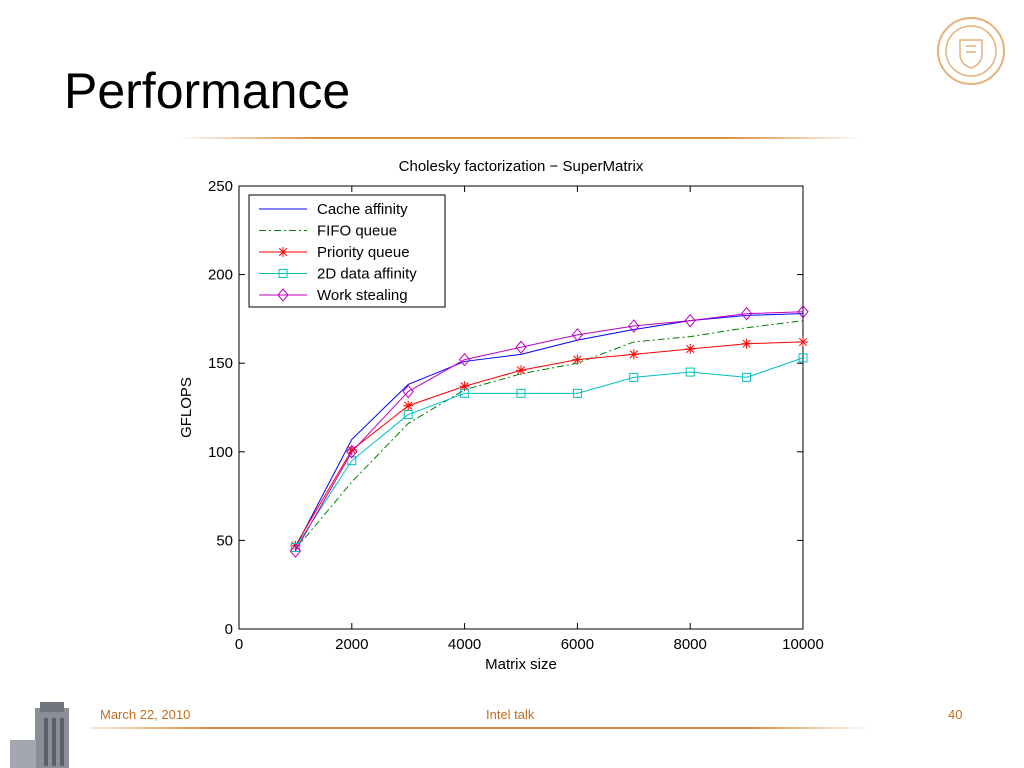 The image size is (1024, 768). What do you see at coordinates (229, 629) in the screenshot?
I see `y-tick-label: 0` at bounding box center [229, 629].